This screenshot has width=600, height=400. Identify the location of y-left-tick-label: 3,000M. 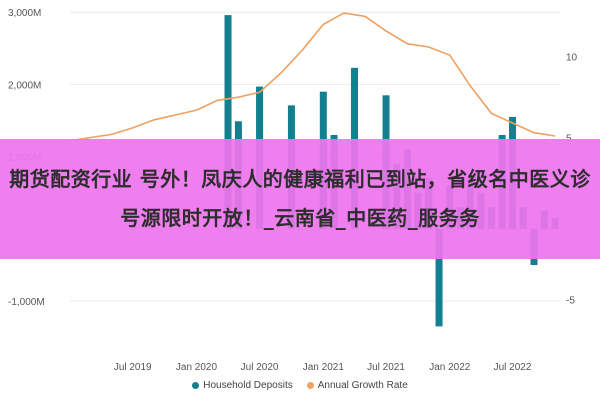
(24, 13).